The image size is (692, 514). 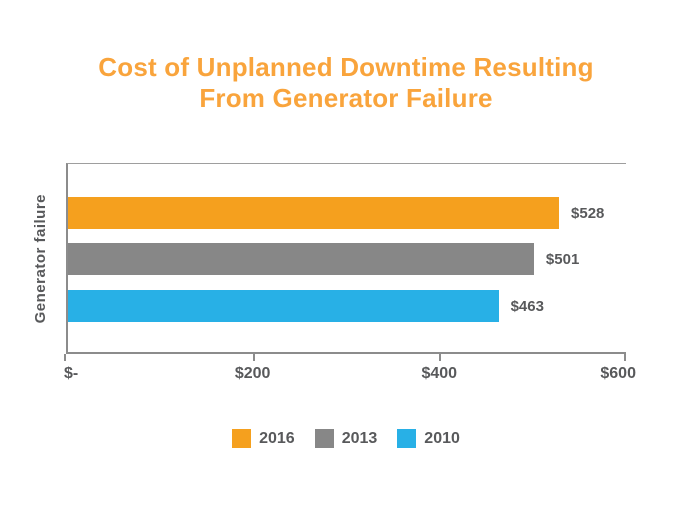 I want to click on legend-label-2010: 2010, so click(x=442, y=438).